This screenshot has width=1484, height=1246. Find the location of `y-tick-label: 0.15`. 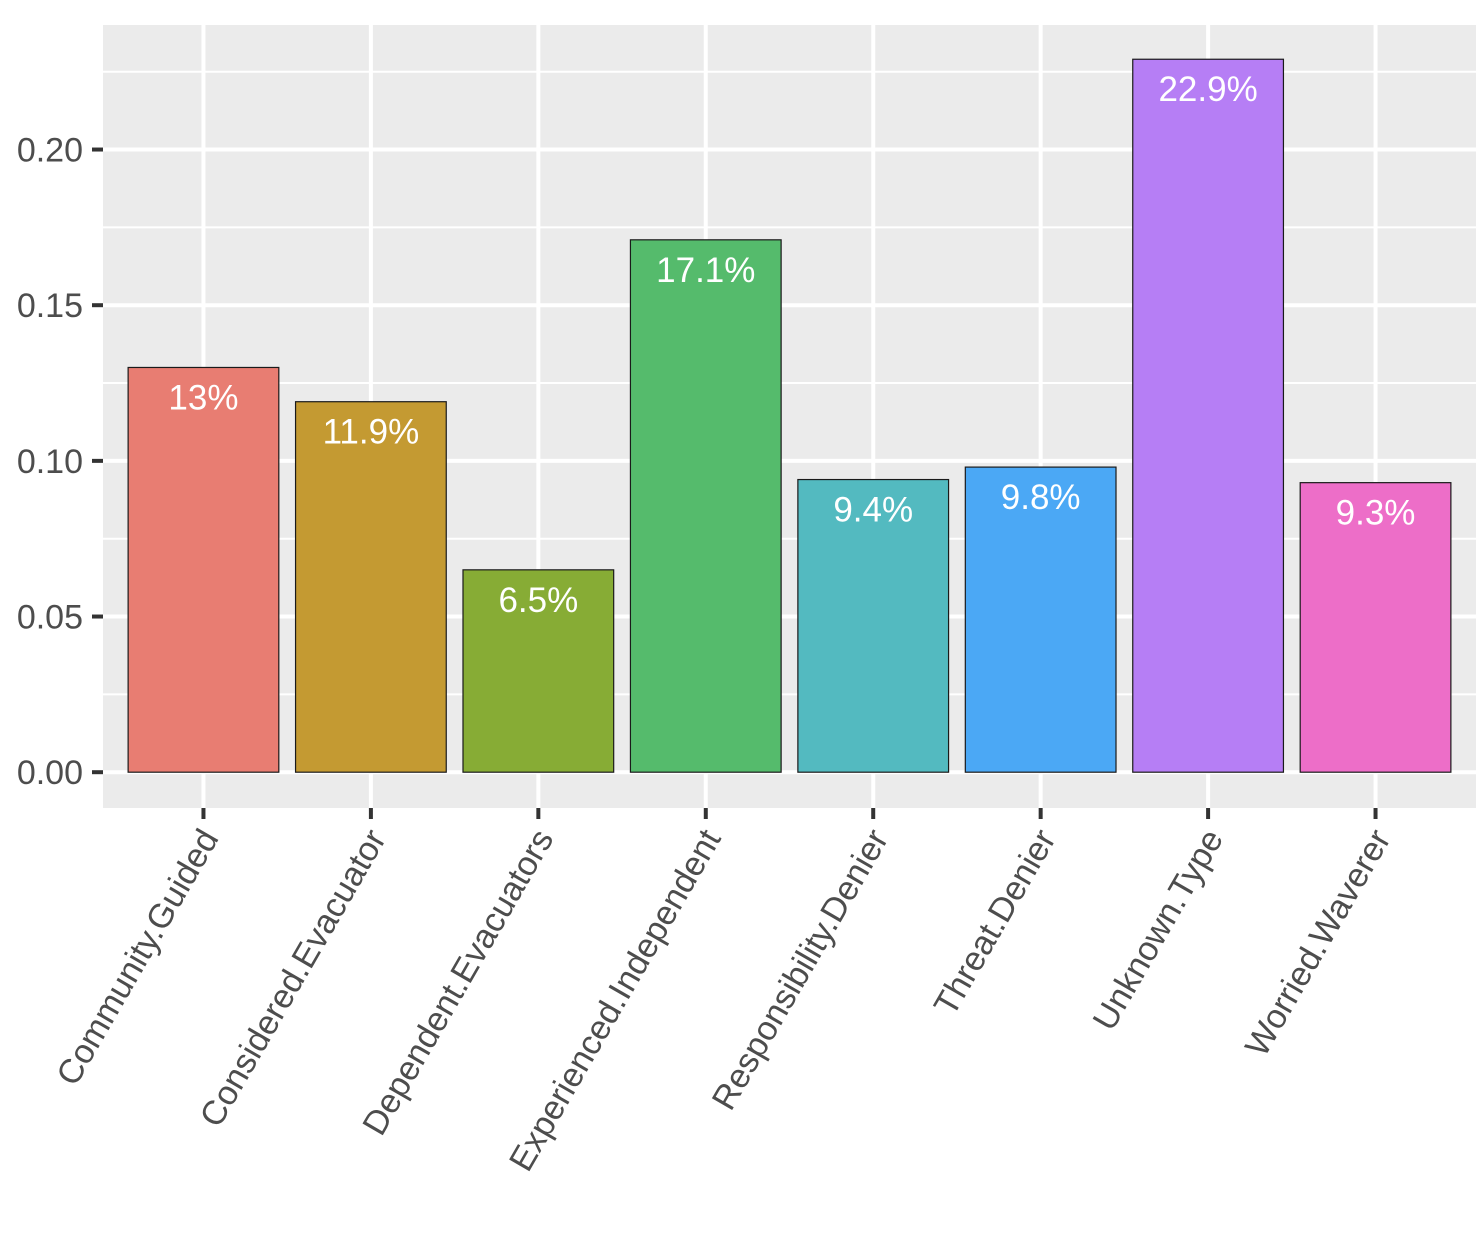

y-tick-label: 0.15 is located at coordinates (50, 306).